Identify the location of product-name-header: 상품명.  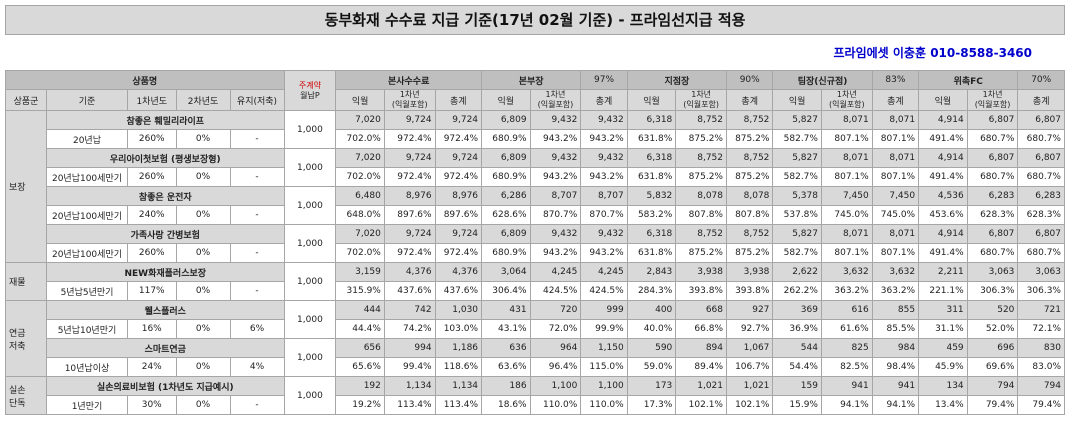
(145, 80).